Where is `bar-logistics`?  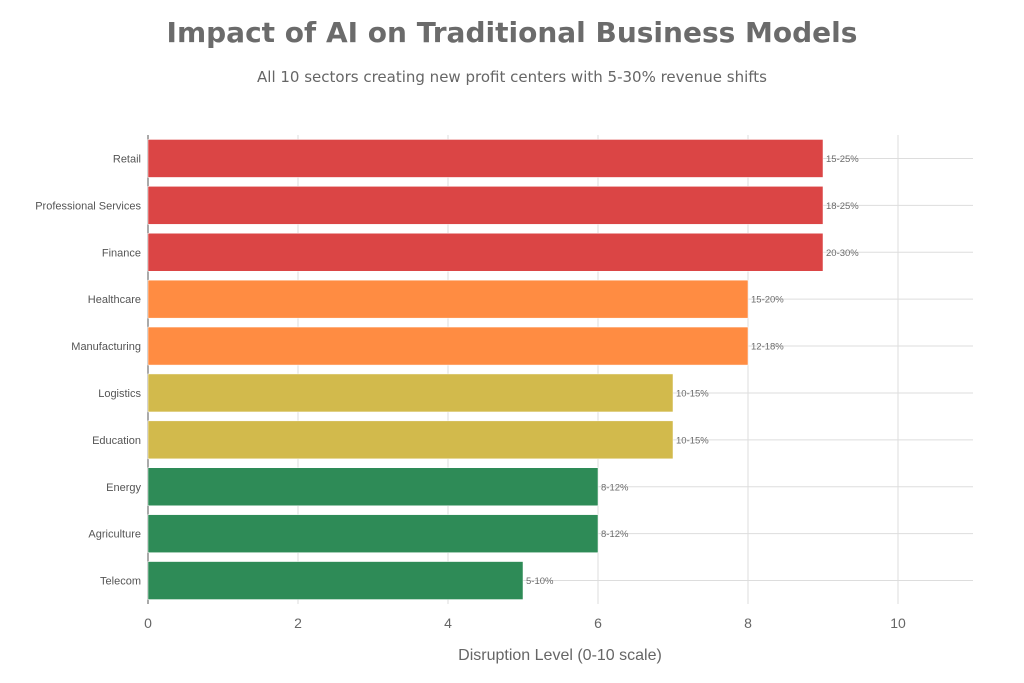 bar-logistics is located at coordinates (410, 393).